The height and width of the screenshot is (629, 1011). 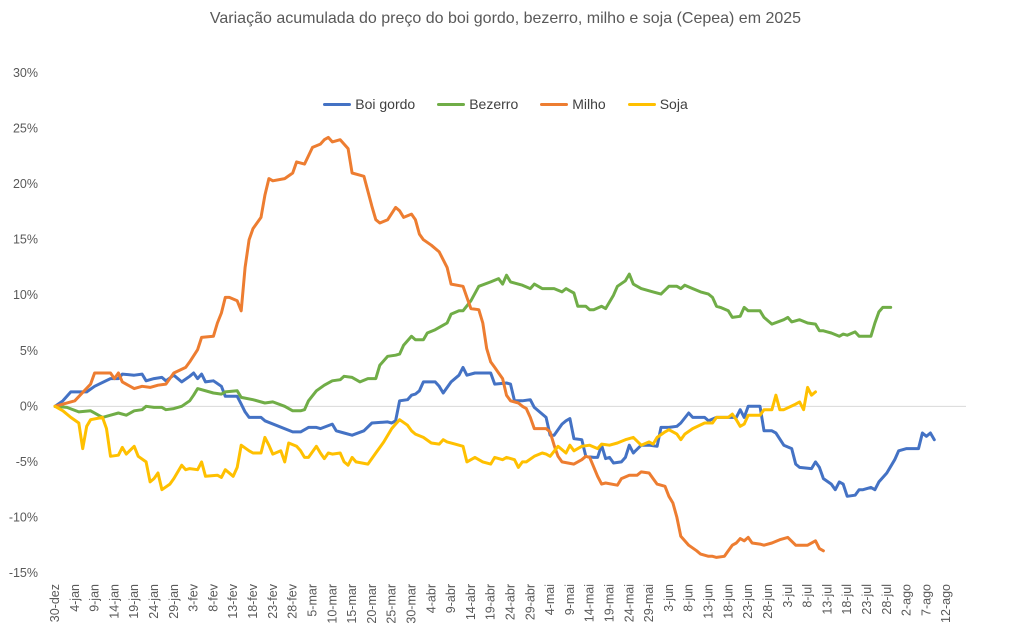 What do you see at coordinates (610, 603) in the screenshot?
I see `x-tick-label: 19-mai` at bounding box center [610, 603].